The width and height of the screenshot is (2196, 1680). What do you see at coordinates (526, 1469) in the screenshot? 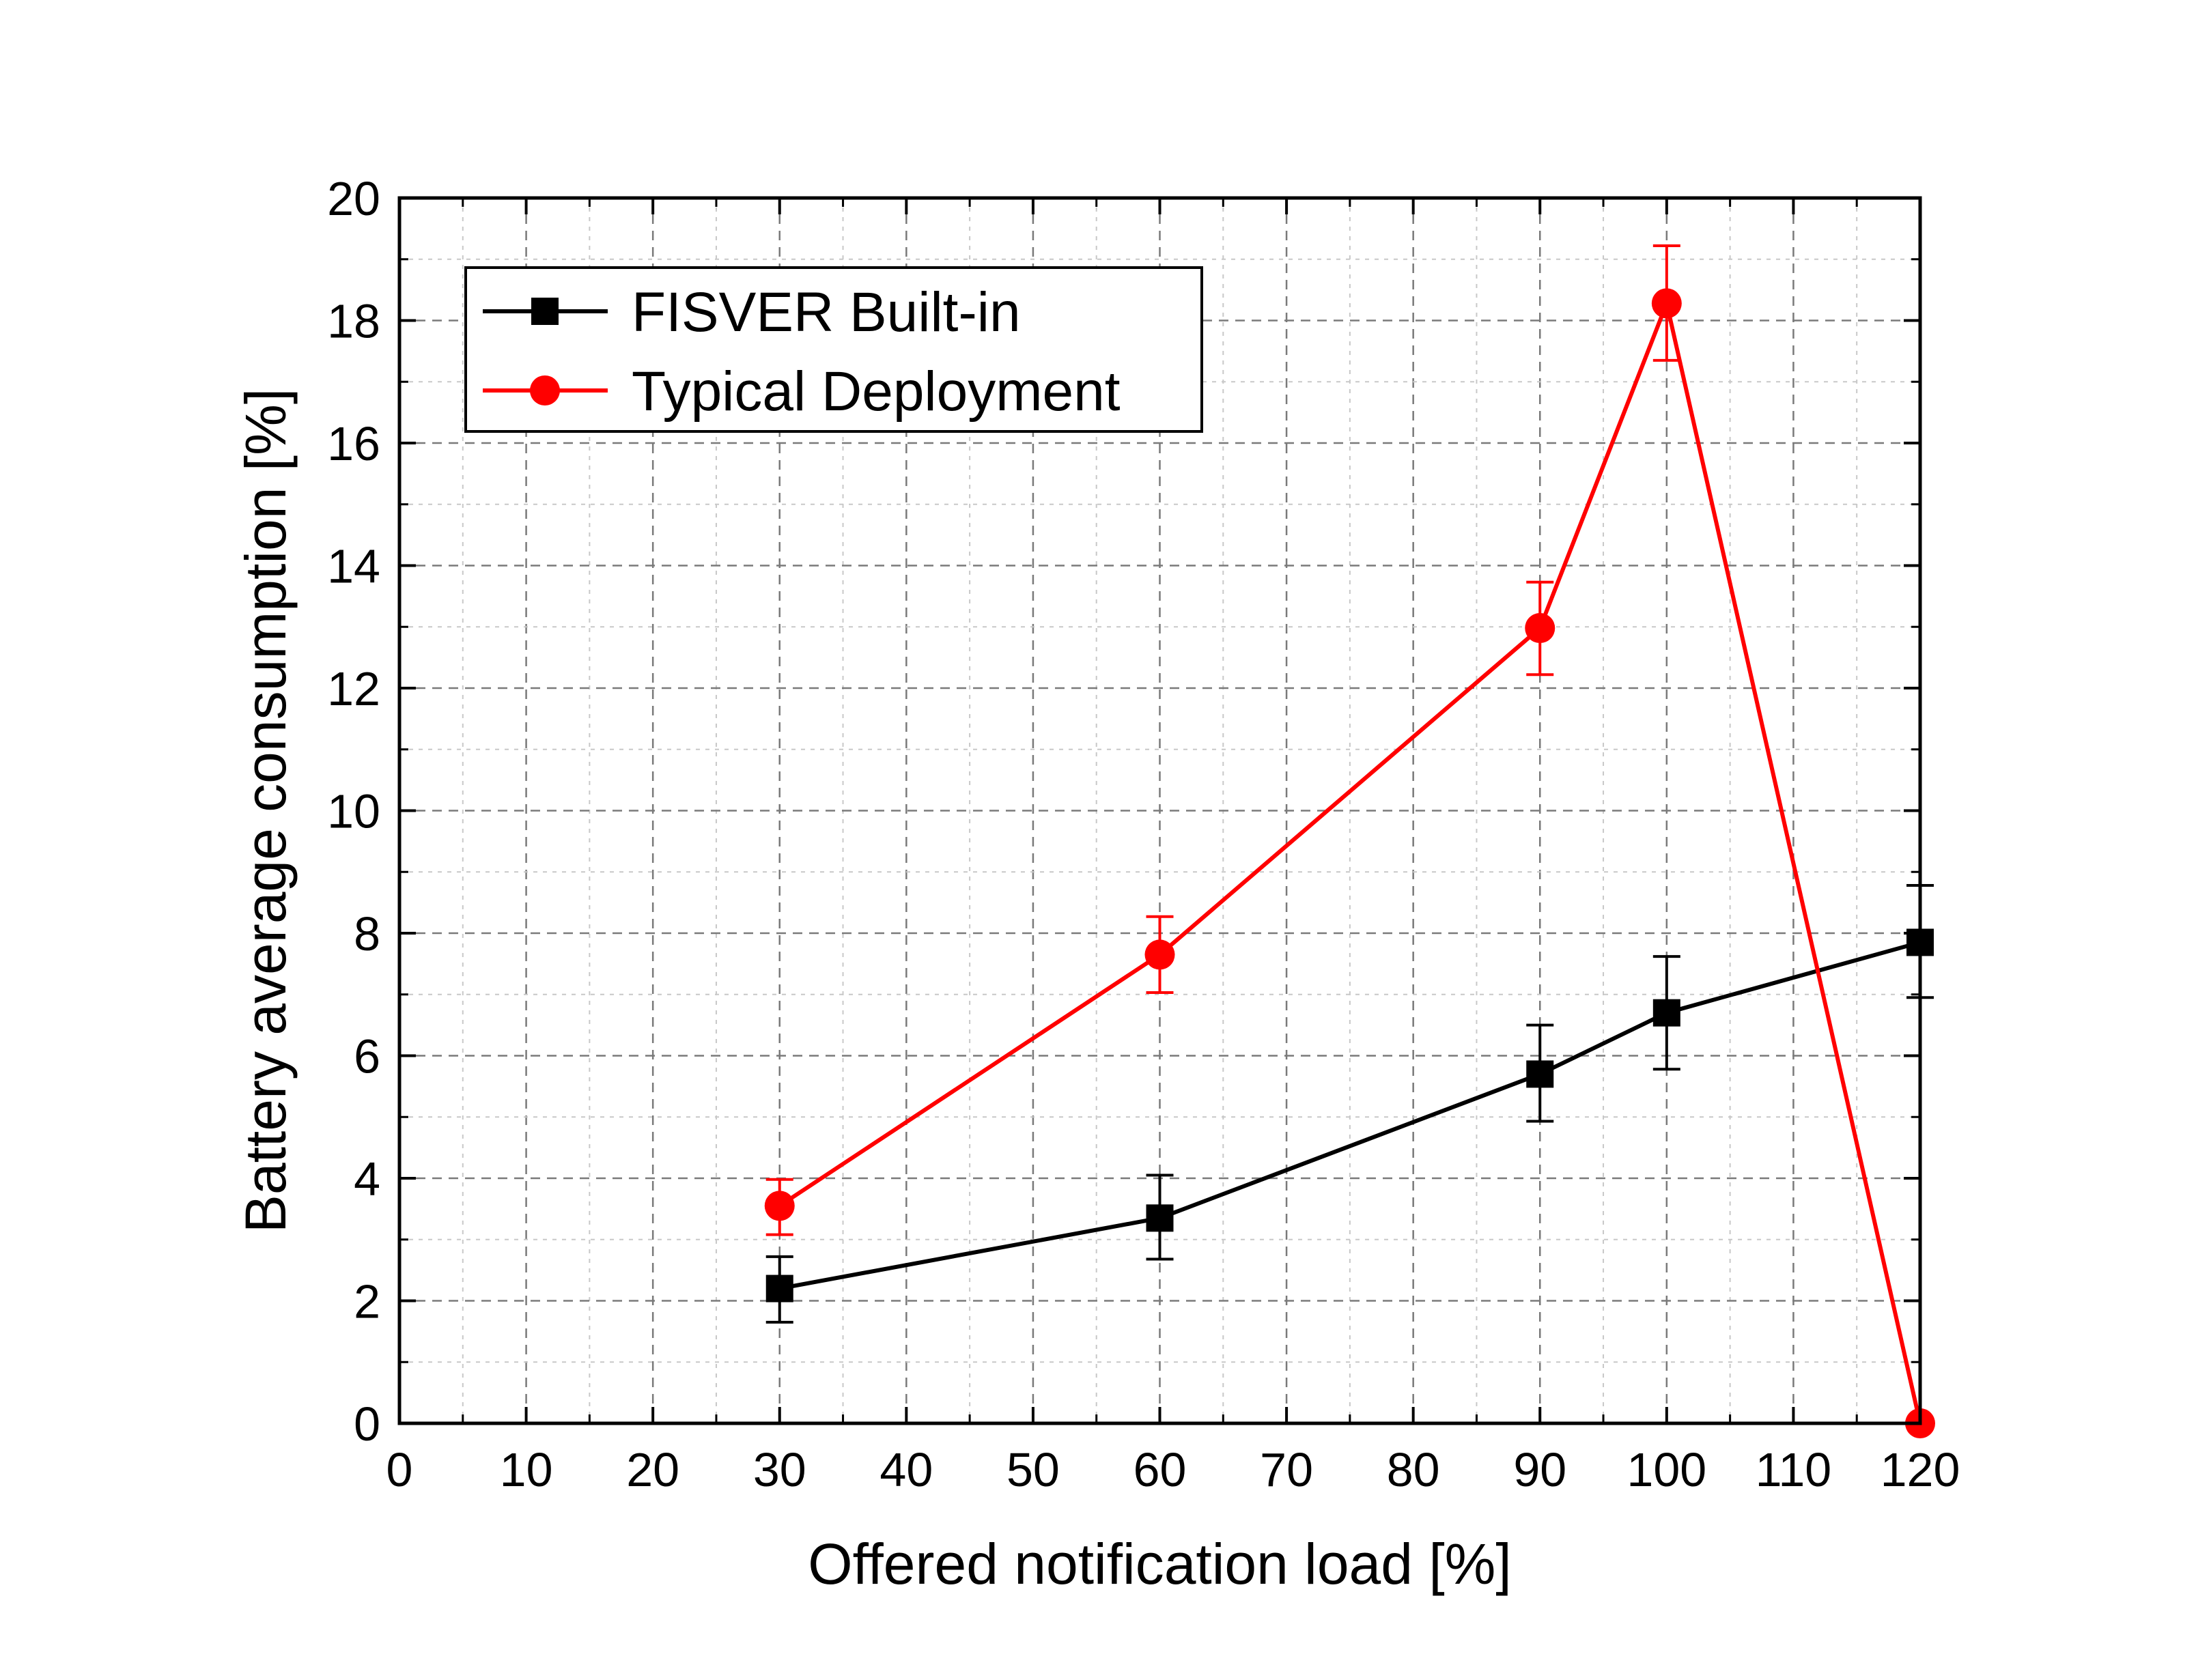
I see `x-tick-label: 10` at bounding box center [526, 1469].